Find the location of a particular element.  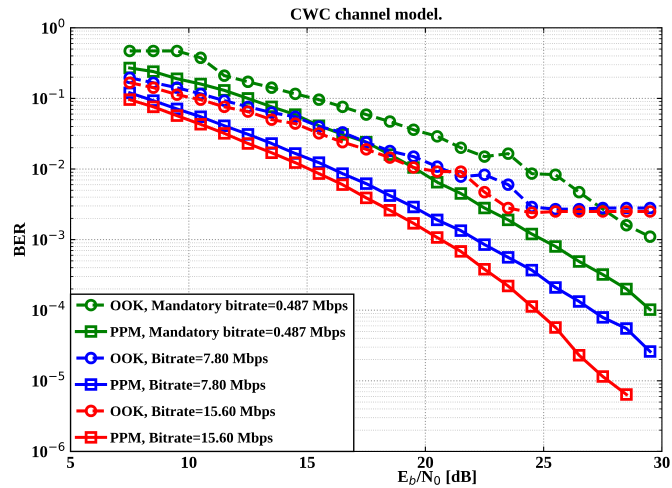

legend-label: OOK, Bitrate=7.80 Mbps is located at coordinates (189, 359).